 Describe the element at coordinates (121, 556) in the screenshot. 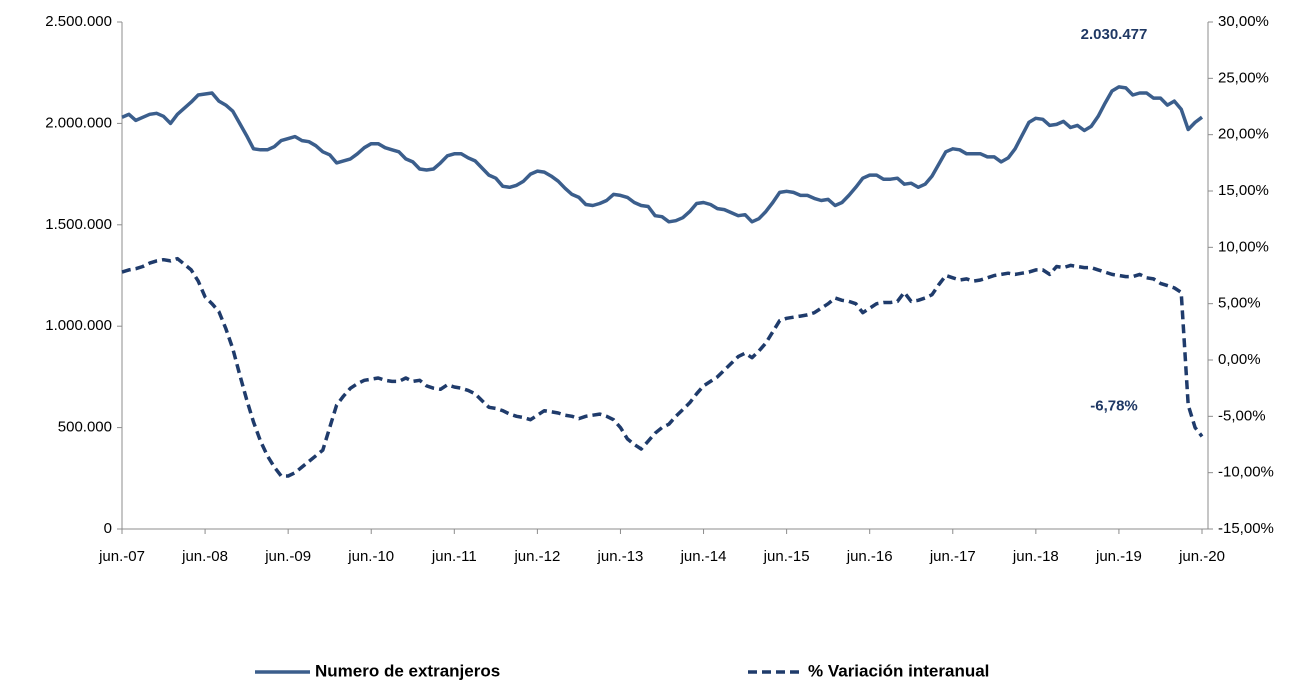

I see `x-tick-label: jun.-07` at that location.